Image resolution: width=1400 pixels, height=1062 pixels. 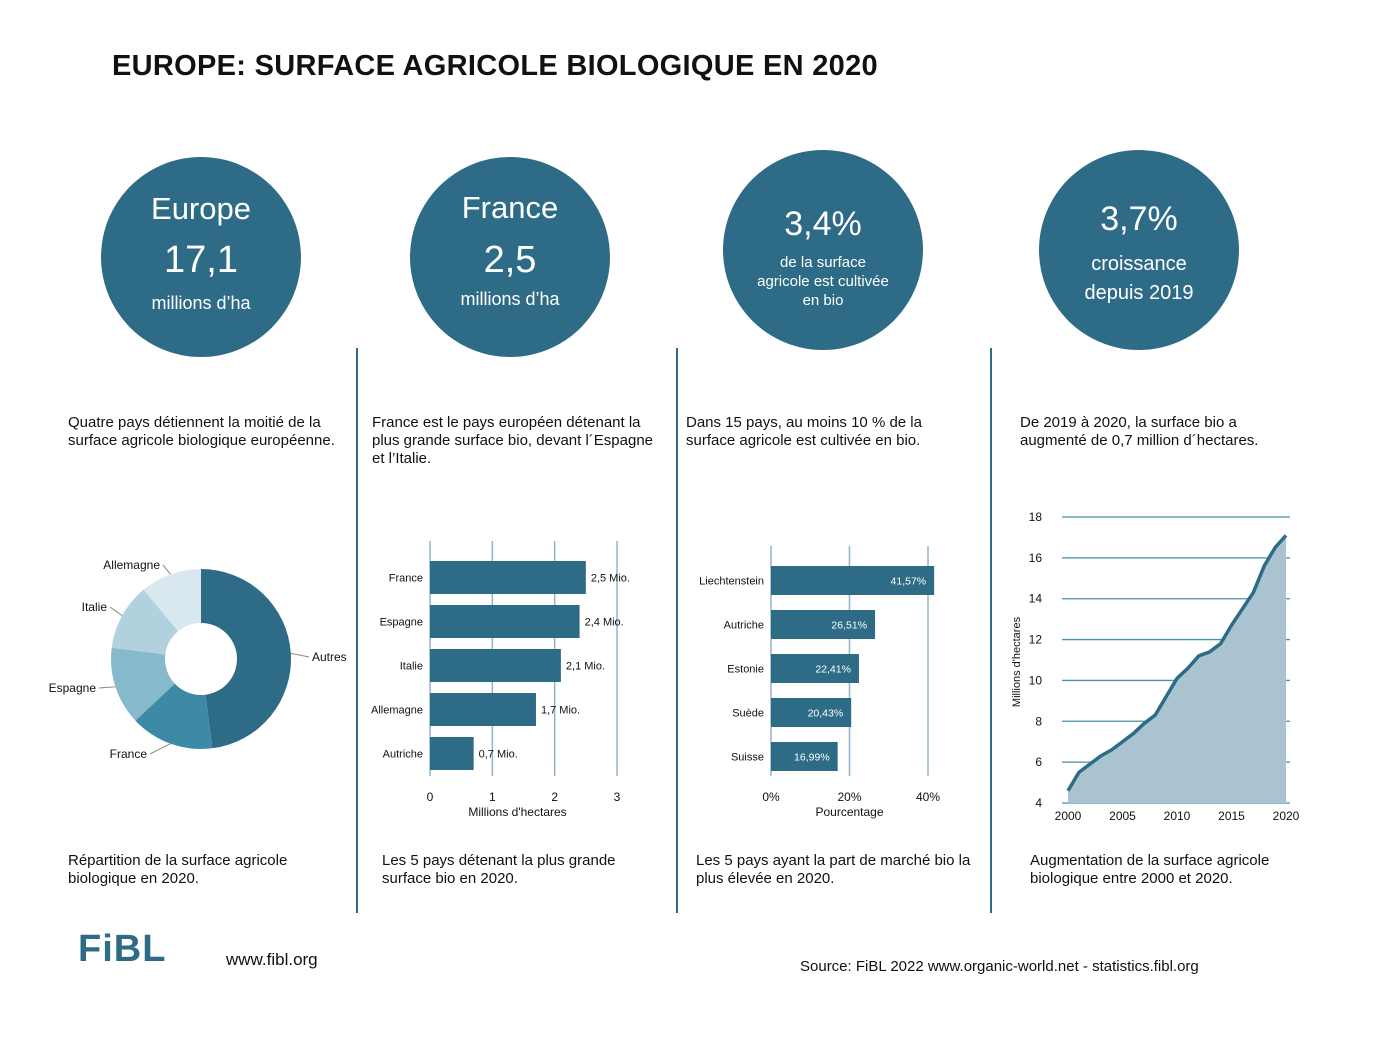 What do you see at coordinates (172, 600) in the screenshot?
I see `donut-slice-allemagne` at bounding box center [172, 600].